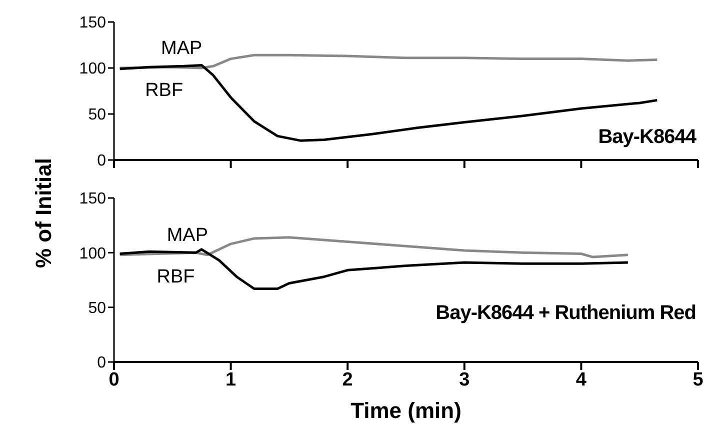 The width and height of the screenshot is (704, 438). Describe the element at coordinates (231, 379) in the screenshot. I see `x-tick-label: 1` at that location.